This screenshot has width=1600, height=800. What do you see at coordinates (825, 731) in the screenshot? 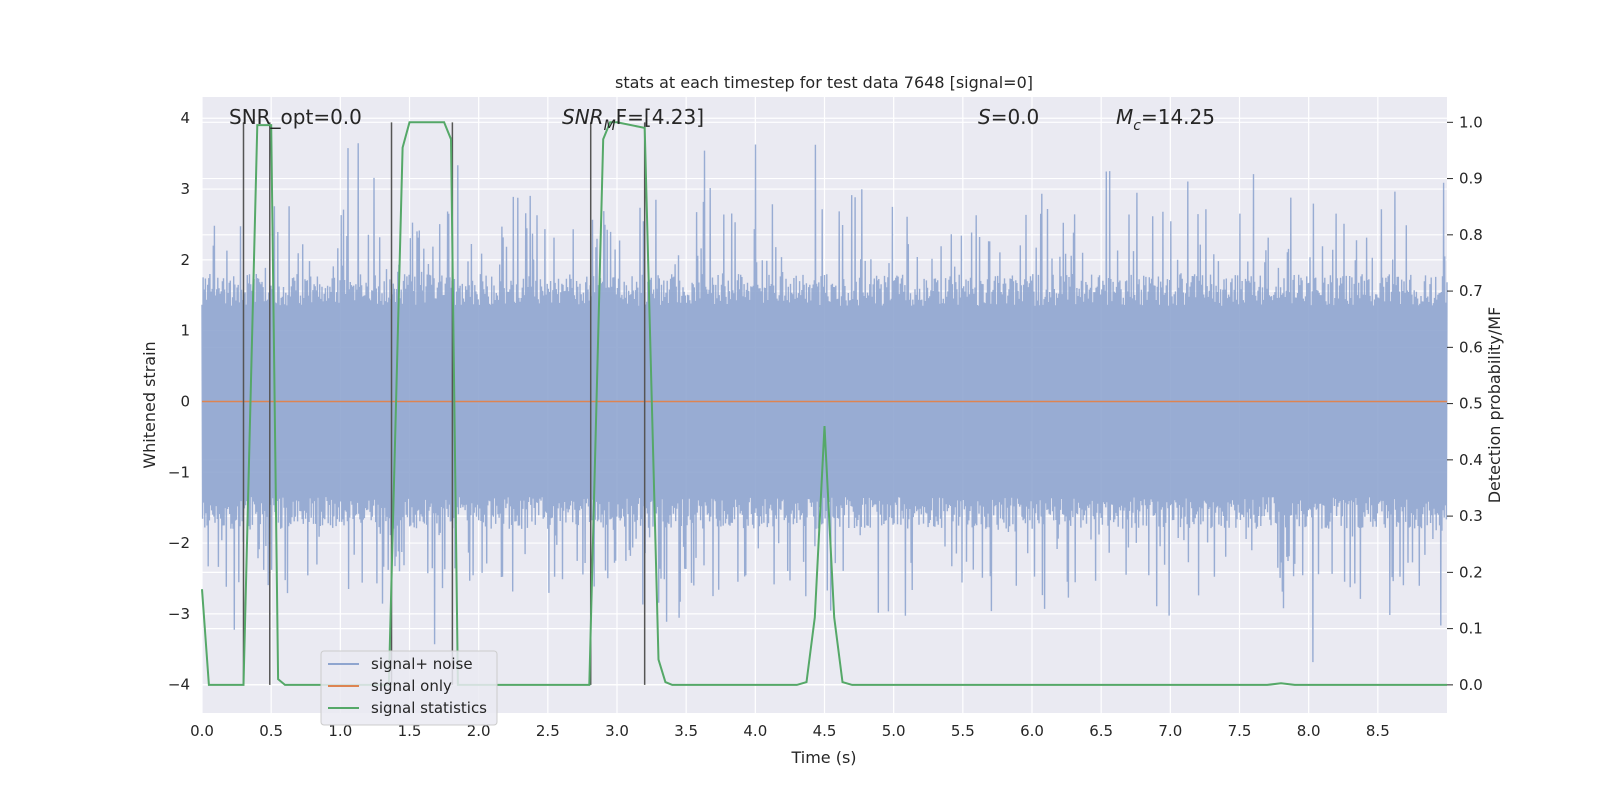
I see `x-tick-label: 4.5` at bounding box center [825, 731].